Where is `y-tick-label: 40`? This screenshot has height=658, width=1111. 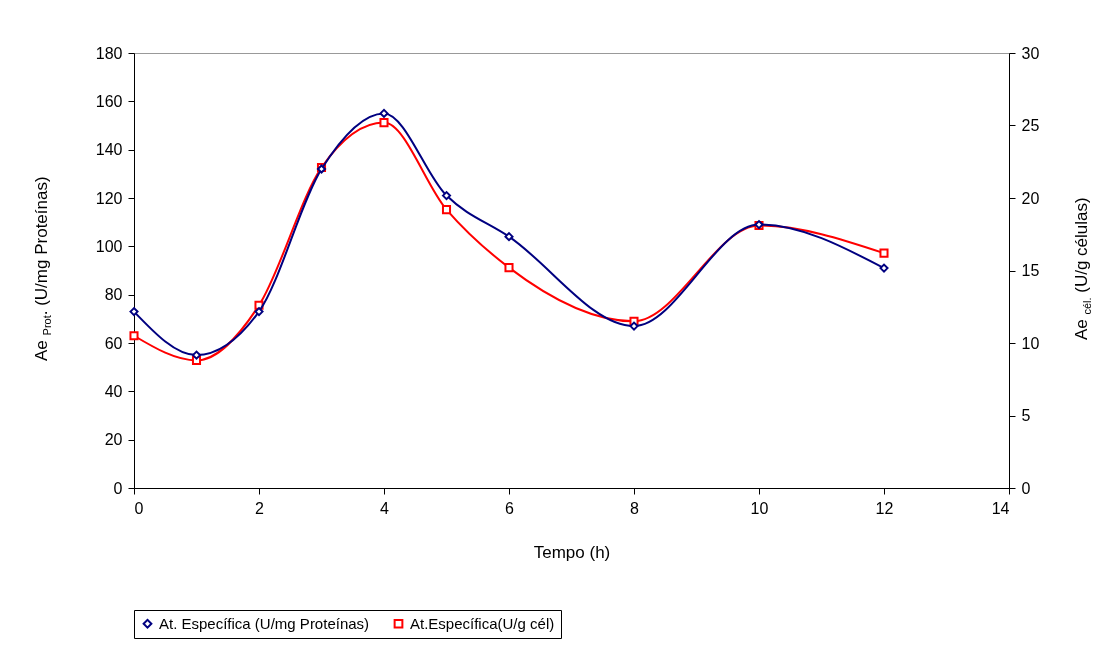 y-tick-label: 40 is located at coordinates (113, 391).